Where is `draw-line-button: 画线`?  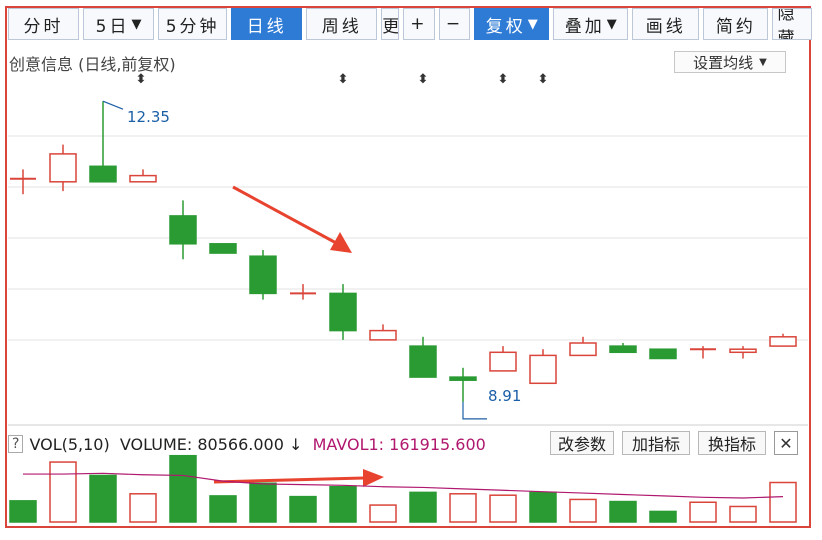 draw-line-button: 画线 is located at coordinates (666, 24).